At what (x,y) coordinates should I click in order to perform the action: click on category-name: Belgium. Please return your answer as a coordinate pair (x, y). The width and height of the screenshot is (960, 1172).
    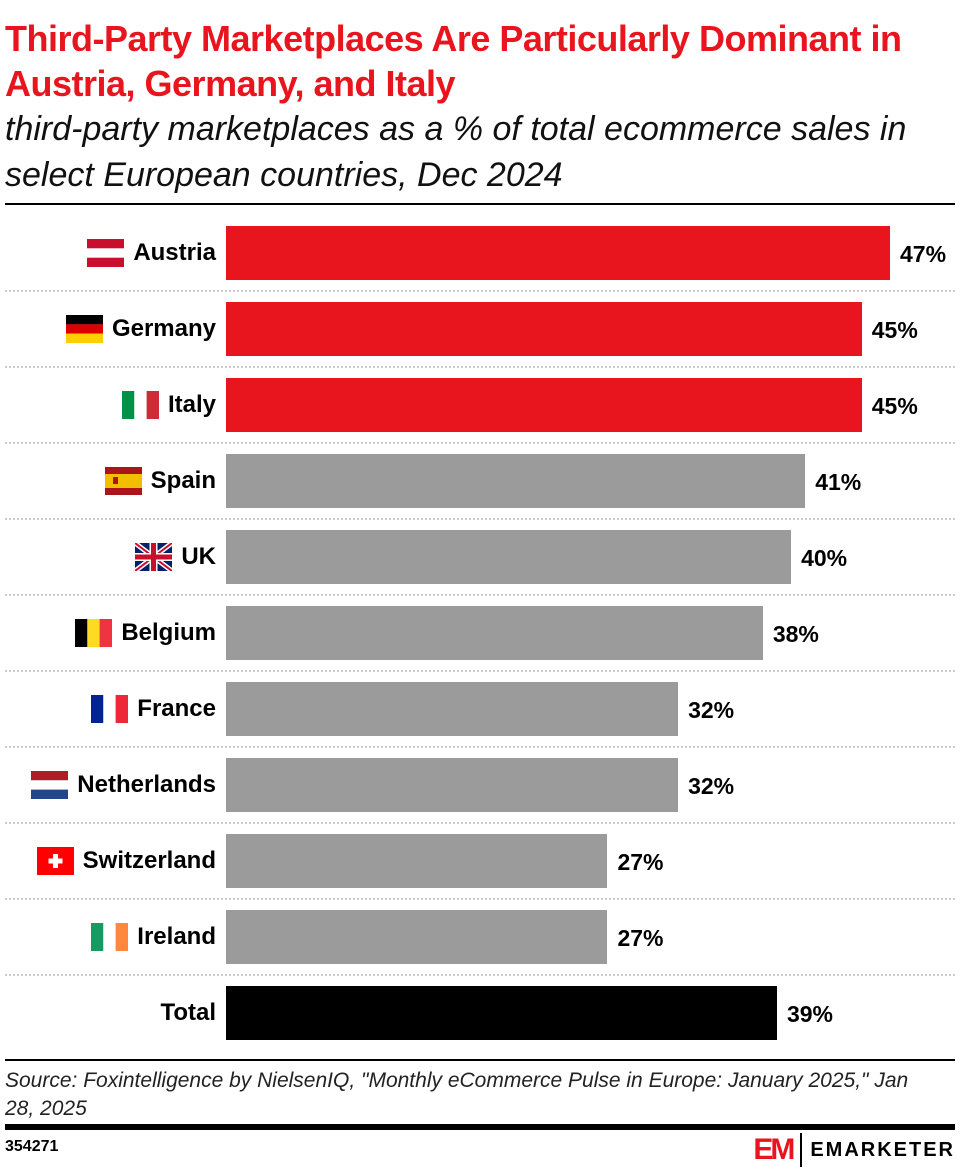
    Looking at the image, I should click on (168, 632).